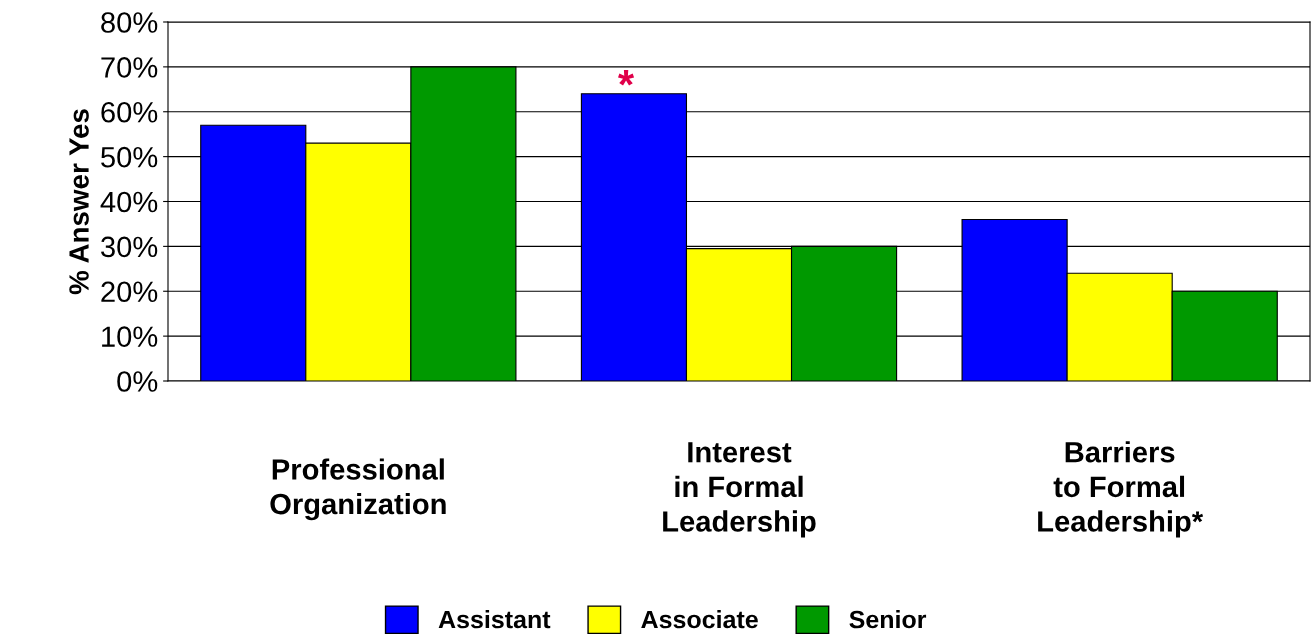 The image size is (1312, 643). I want to click on y-tick-label: 50%, so click(129, 157).